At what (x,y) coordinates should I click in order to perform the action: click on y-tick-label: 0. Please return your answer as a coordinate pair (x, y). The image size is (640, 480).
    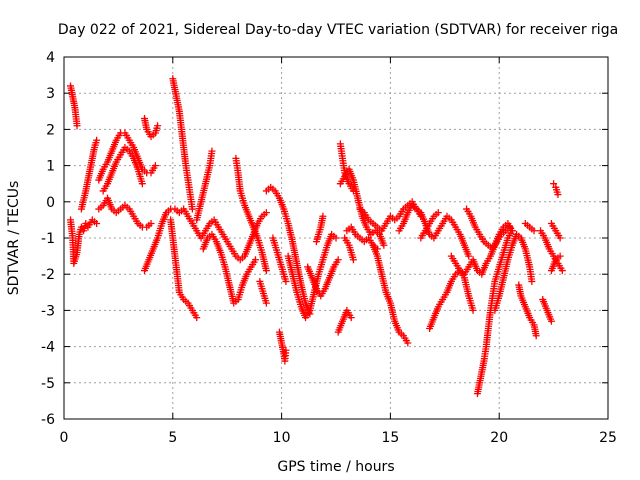
    Looking at the image, I should click on (50, 203).